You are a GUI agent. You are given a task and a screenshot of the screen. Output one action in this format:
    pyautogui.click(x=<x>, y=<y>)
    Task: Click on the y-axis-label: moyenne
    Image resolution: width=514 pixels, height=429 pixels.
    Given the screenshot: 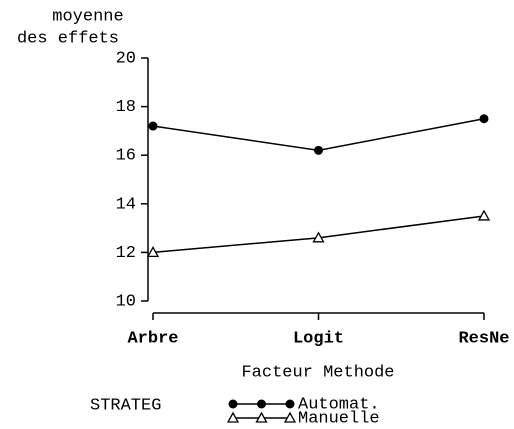 What is the action you would take?
    pyautogui.click(x=87, y=16)
    